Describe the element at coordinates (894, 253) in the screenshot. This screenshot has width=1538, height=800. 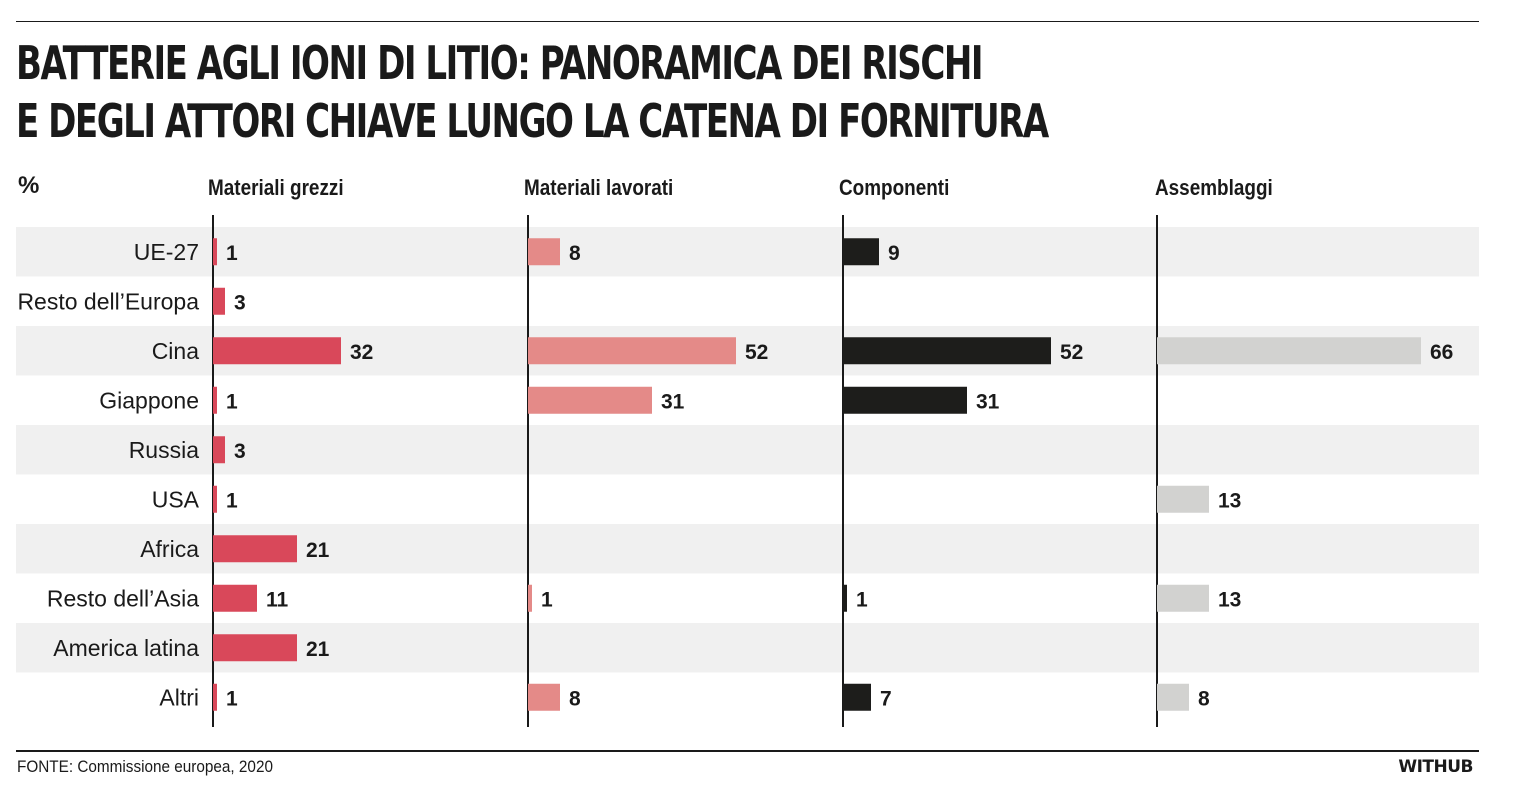
I see `bar-value-label: 9` at that location.